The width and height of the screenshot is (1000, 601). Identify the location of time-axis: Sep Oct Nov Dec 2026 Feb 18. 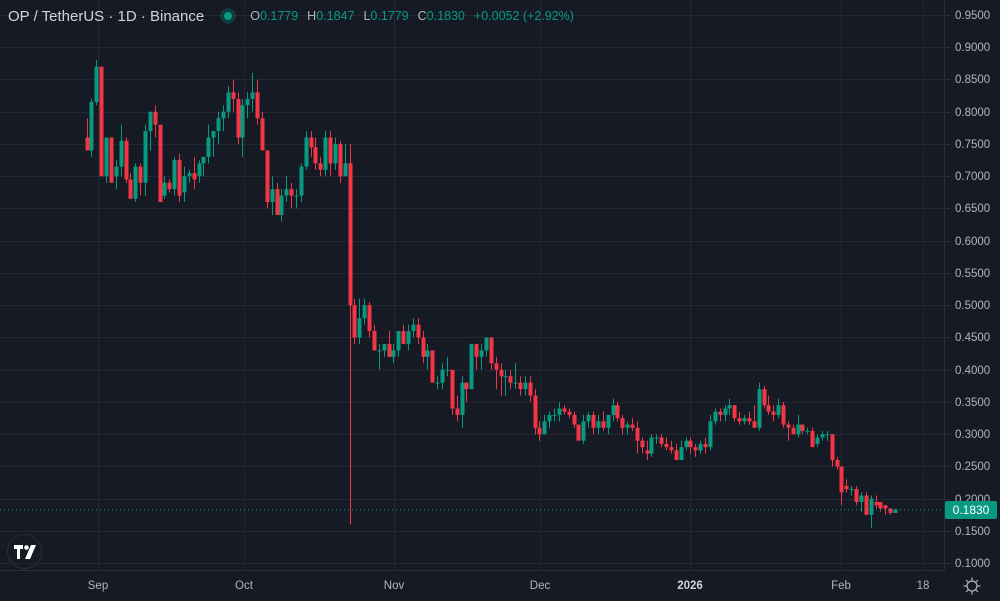
(472, 585).